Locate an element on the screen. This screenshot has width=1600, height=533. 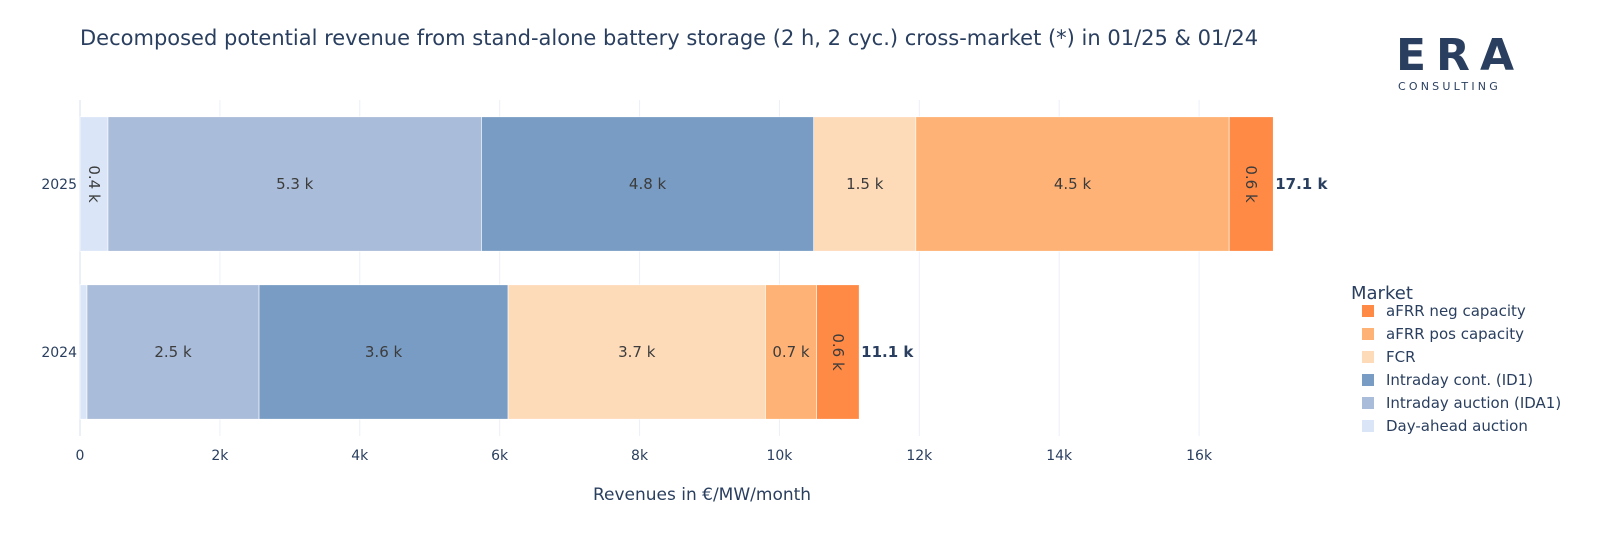
legend-item-label: FCR is located at coordinates (1401, 357).